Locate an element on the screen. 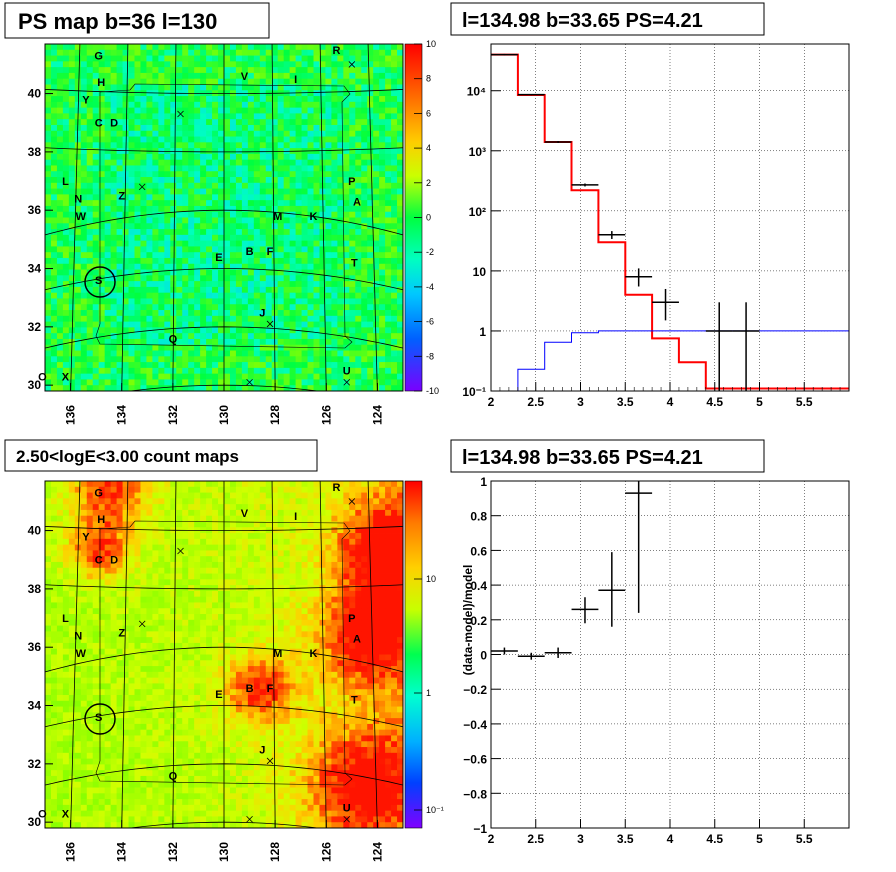  y-tick-label: 0.6 is located at coordinates (478, 551).